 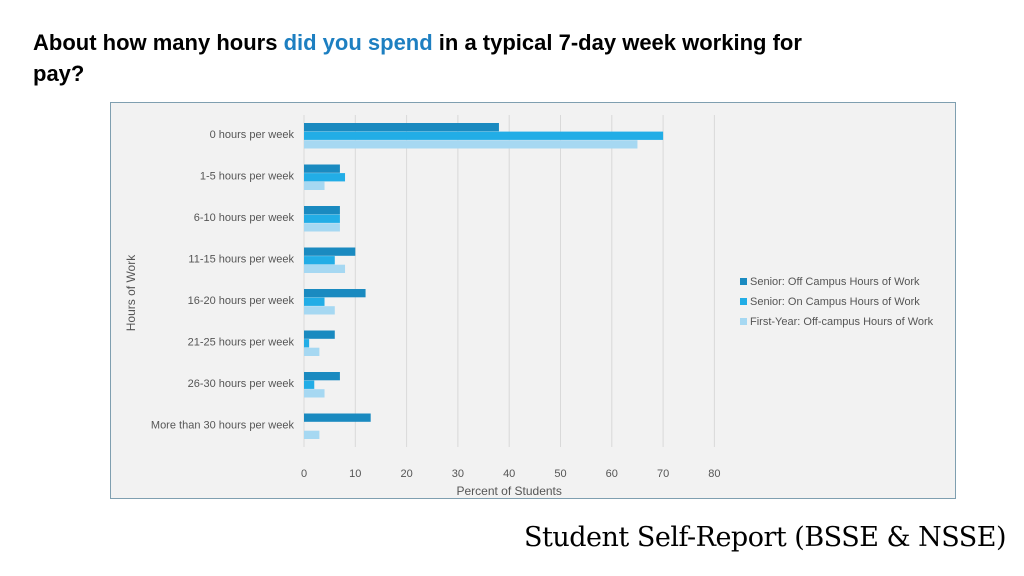 What do you see at coordinates (842, 322) in the screenshot?
I see `legend-label-3: First-Year: Off-campus Hours of Work` at bounding box center [842, 322].